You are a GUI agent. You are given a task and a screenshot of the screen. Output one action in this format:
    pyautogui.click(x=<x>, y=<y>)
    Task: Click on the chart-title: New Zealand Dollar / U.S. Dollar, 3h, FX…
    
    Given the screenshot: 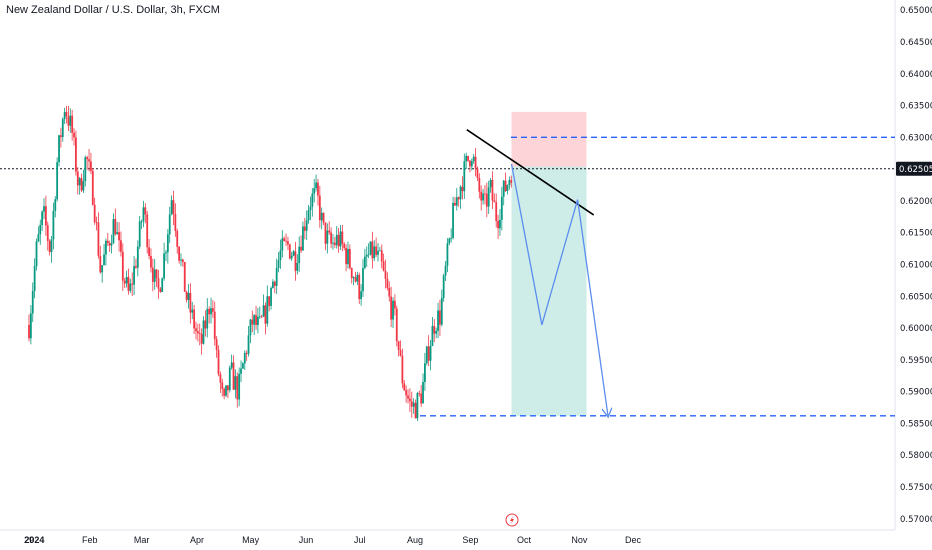 What is the action you would take?
    pyautogui.click(x=113, y=10)
    